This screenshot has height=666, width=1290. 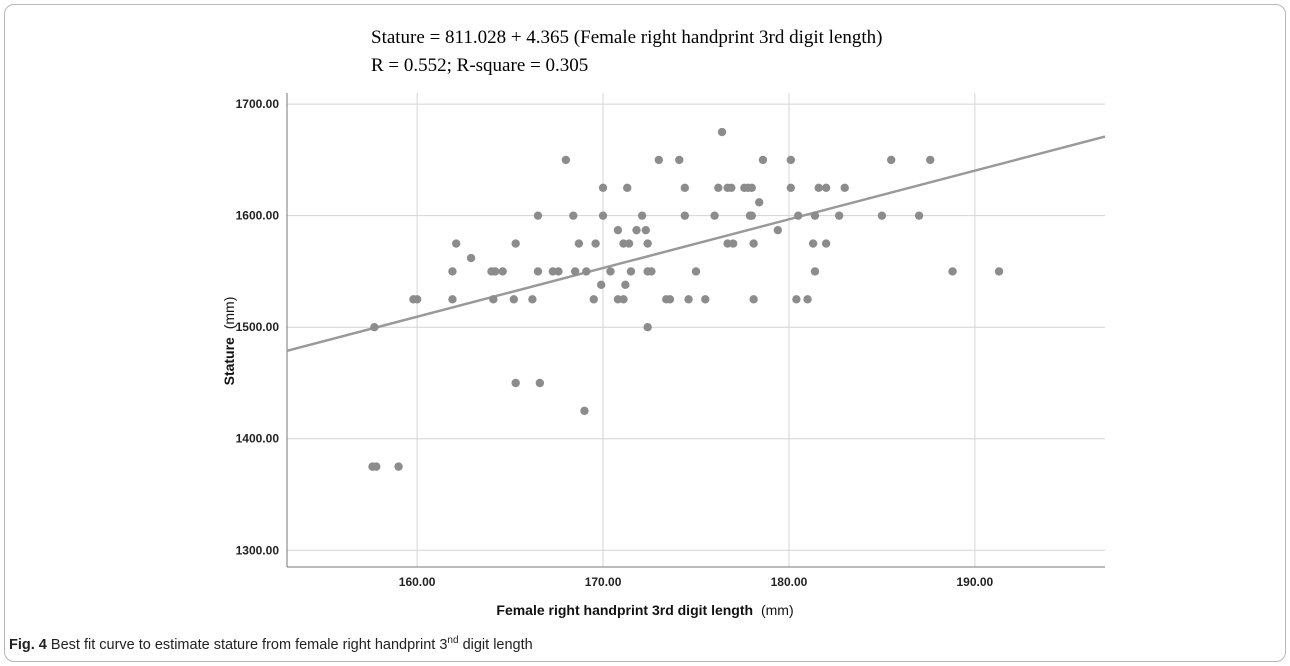 What do you see at coordinates (480, 65) in the screenshot?
I see `r-square-annotation: R = 0.552; R-square = 0.305` at bounding box center [480, 65].